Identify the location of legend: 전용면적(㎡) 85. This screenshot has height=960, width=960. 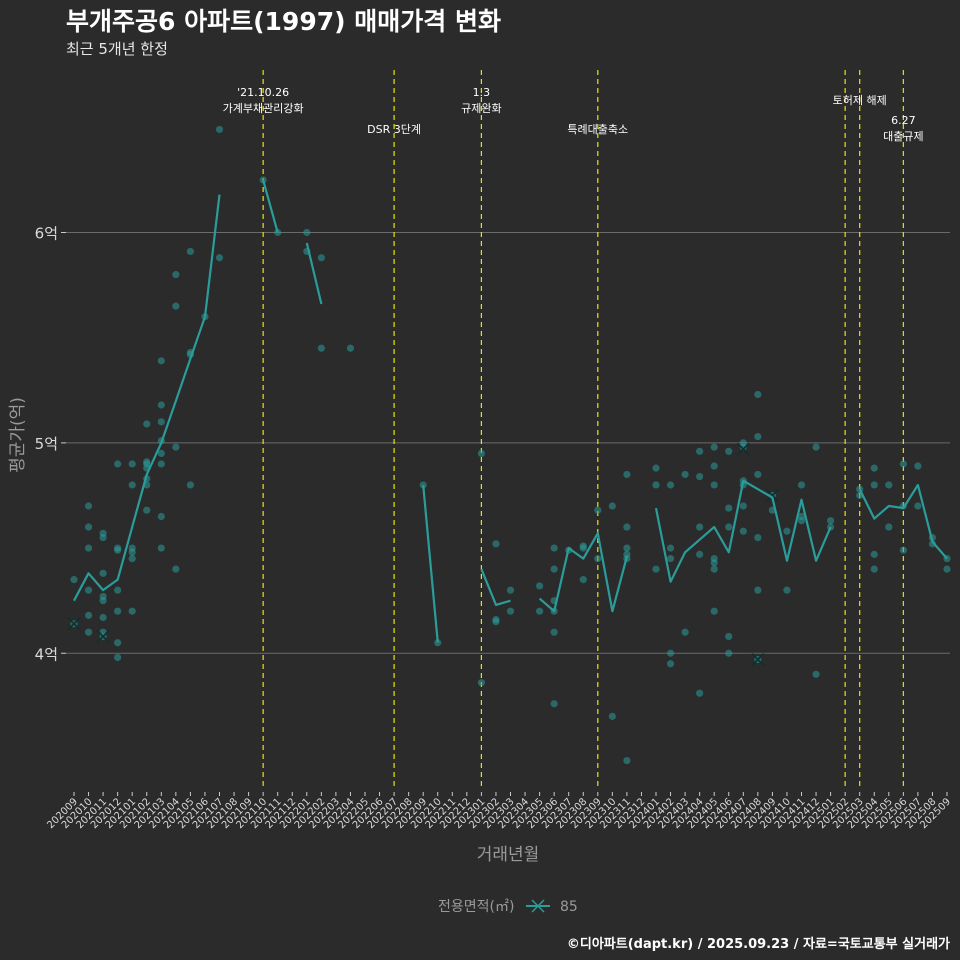
(508, 907).